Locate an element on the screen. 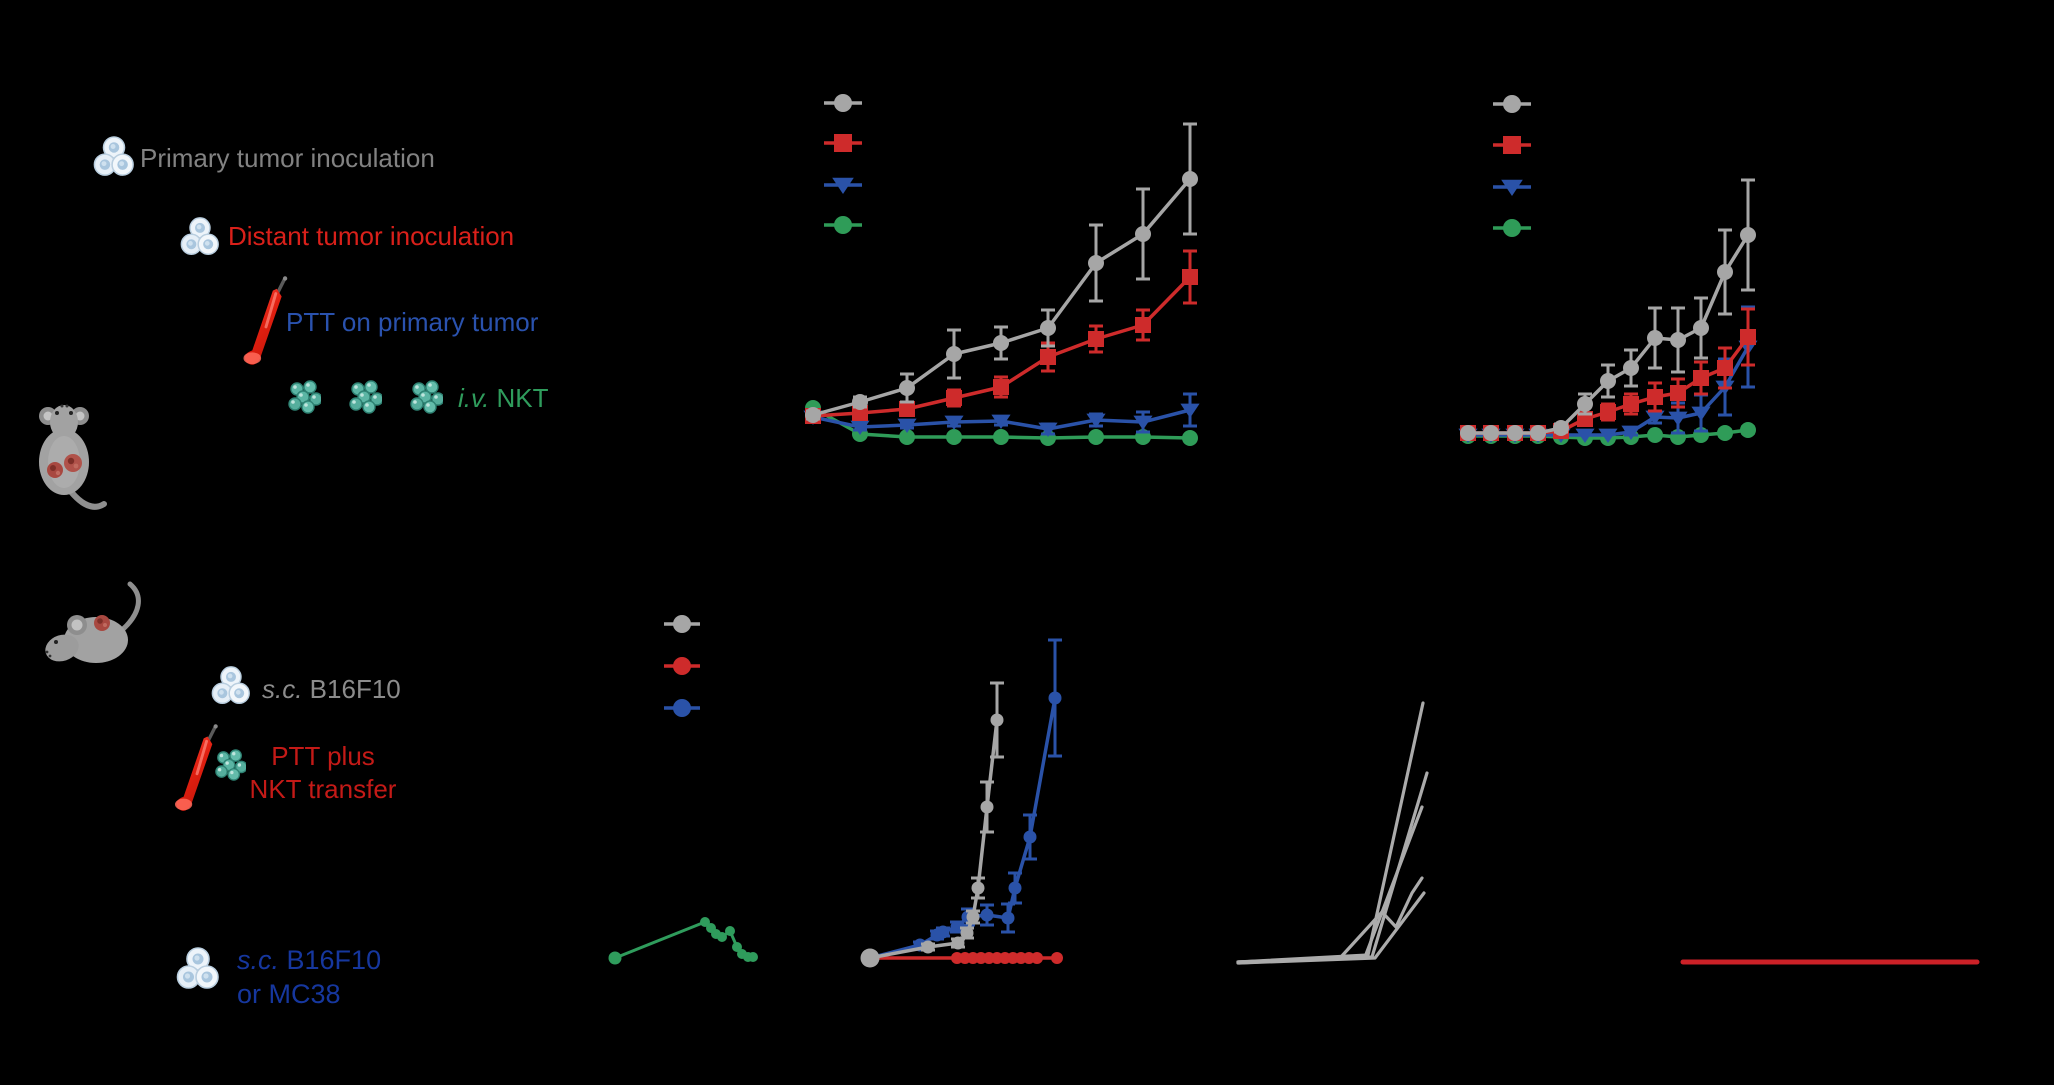  label-sc2-line2: or MC38 is located at coordinates (289, 994).